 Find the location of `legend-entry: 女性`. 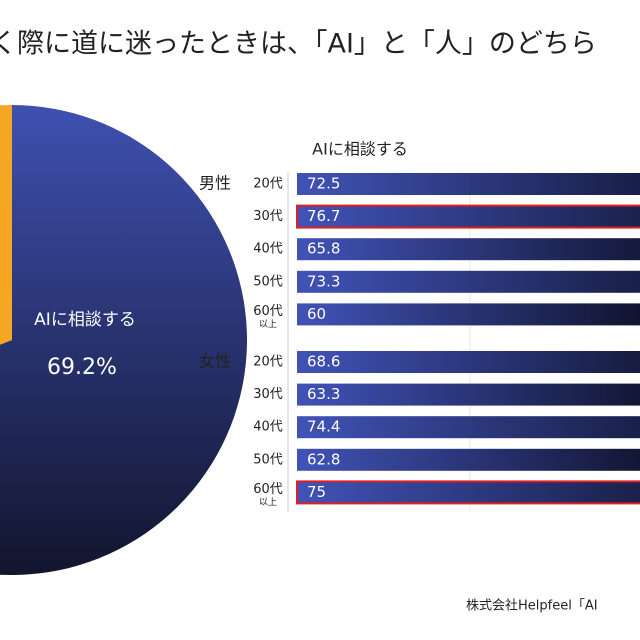

legend-entry: 女性 is located at coordinates (215, 361).